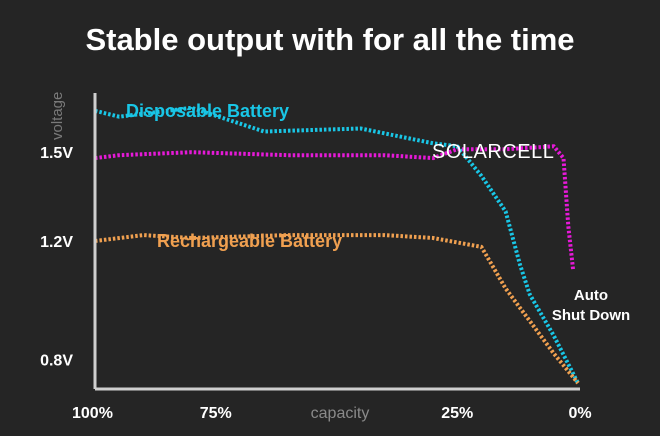  What do you see at coordinates (216, 413) in the screenshot?
I see `x-tick-label-1: 75%` at bounding box center [216, 413].